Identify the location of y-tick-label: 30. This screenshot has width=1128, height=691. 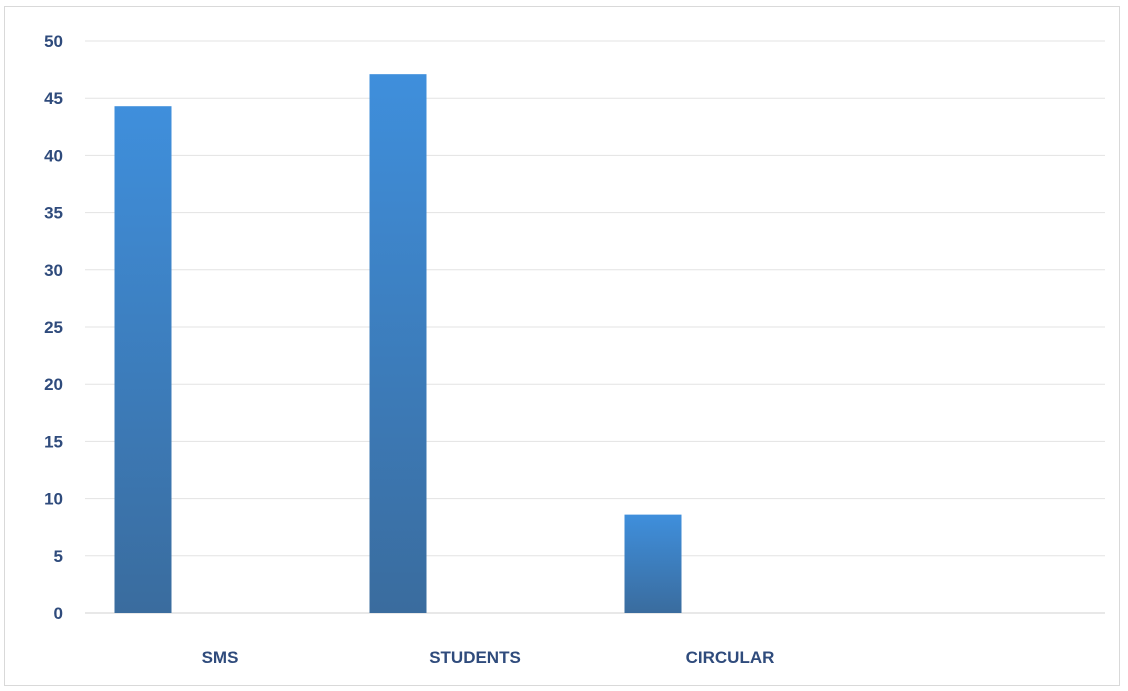
(53, 270).